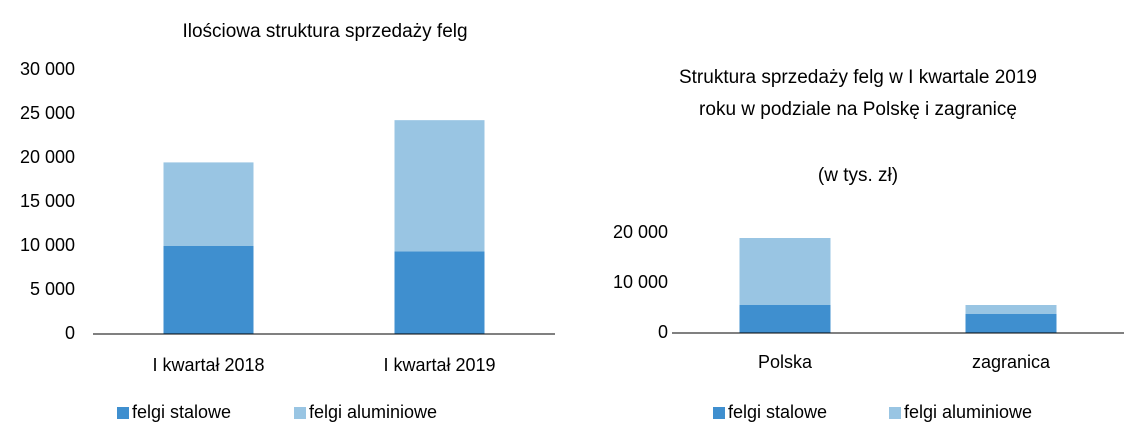  Describe the element at coordinates (208, 365) in the screenshot. I see `x-tick-label: I kwartał 2018` at that location.